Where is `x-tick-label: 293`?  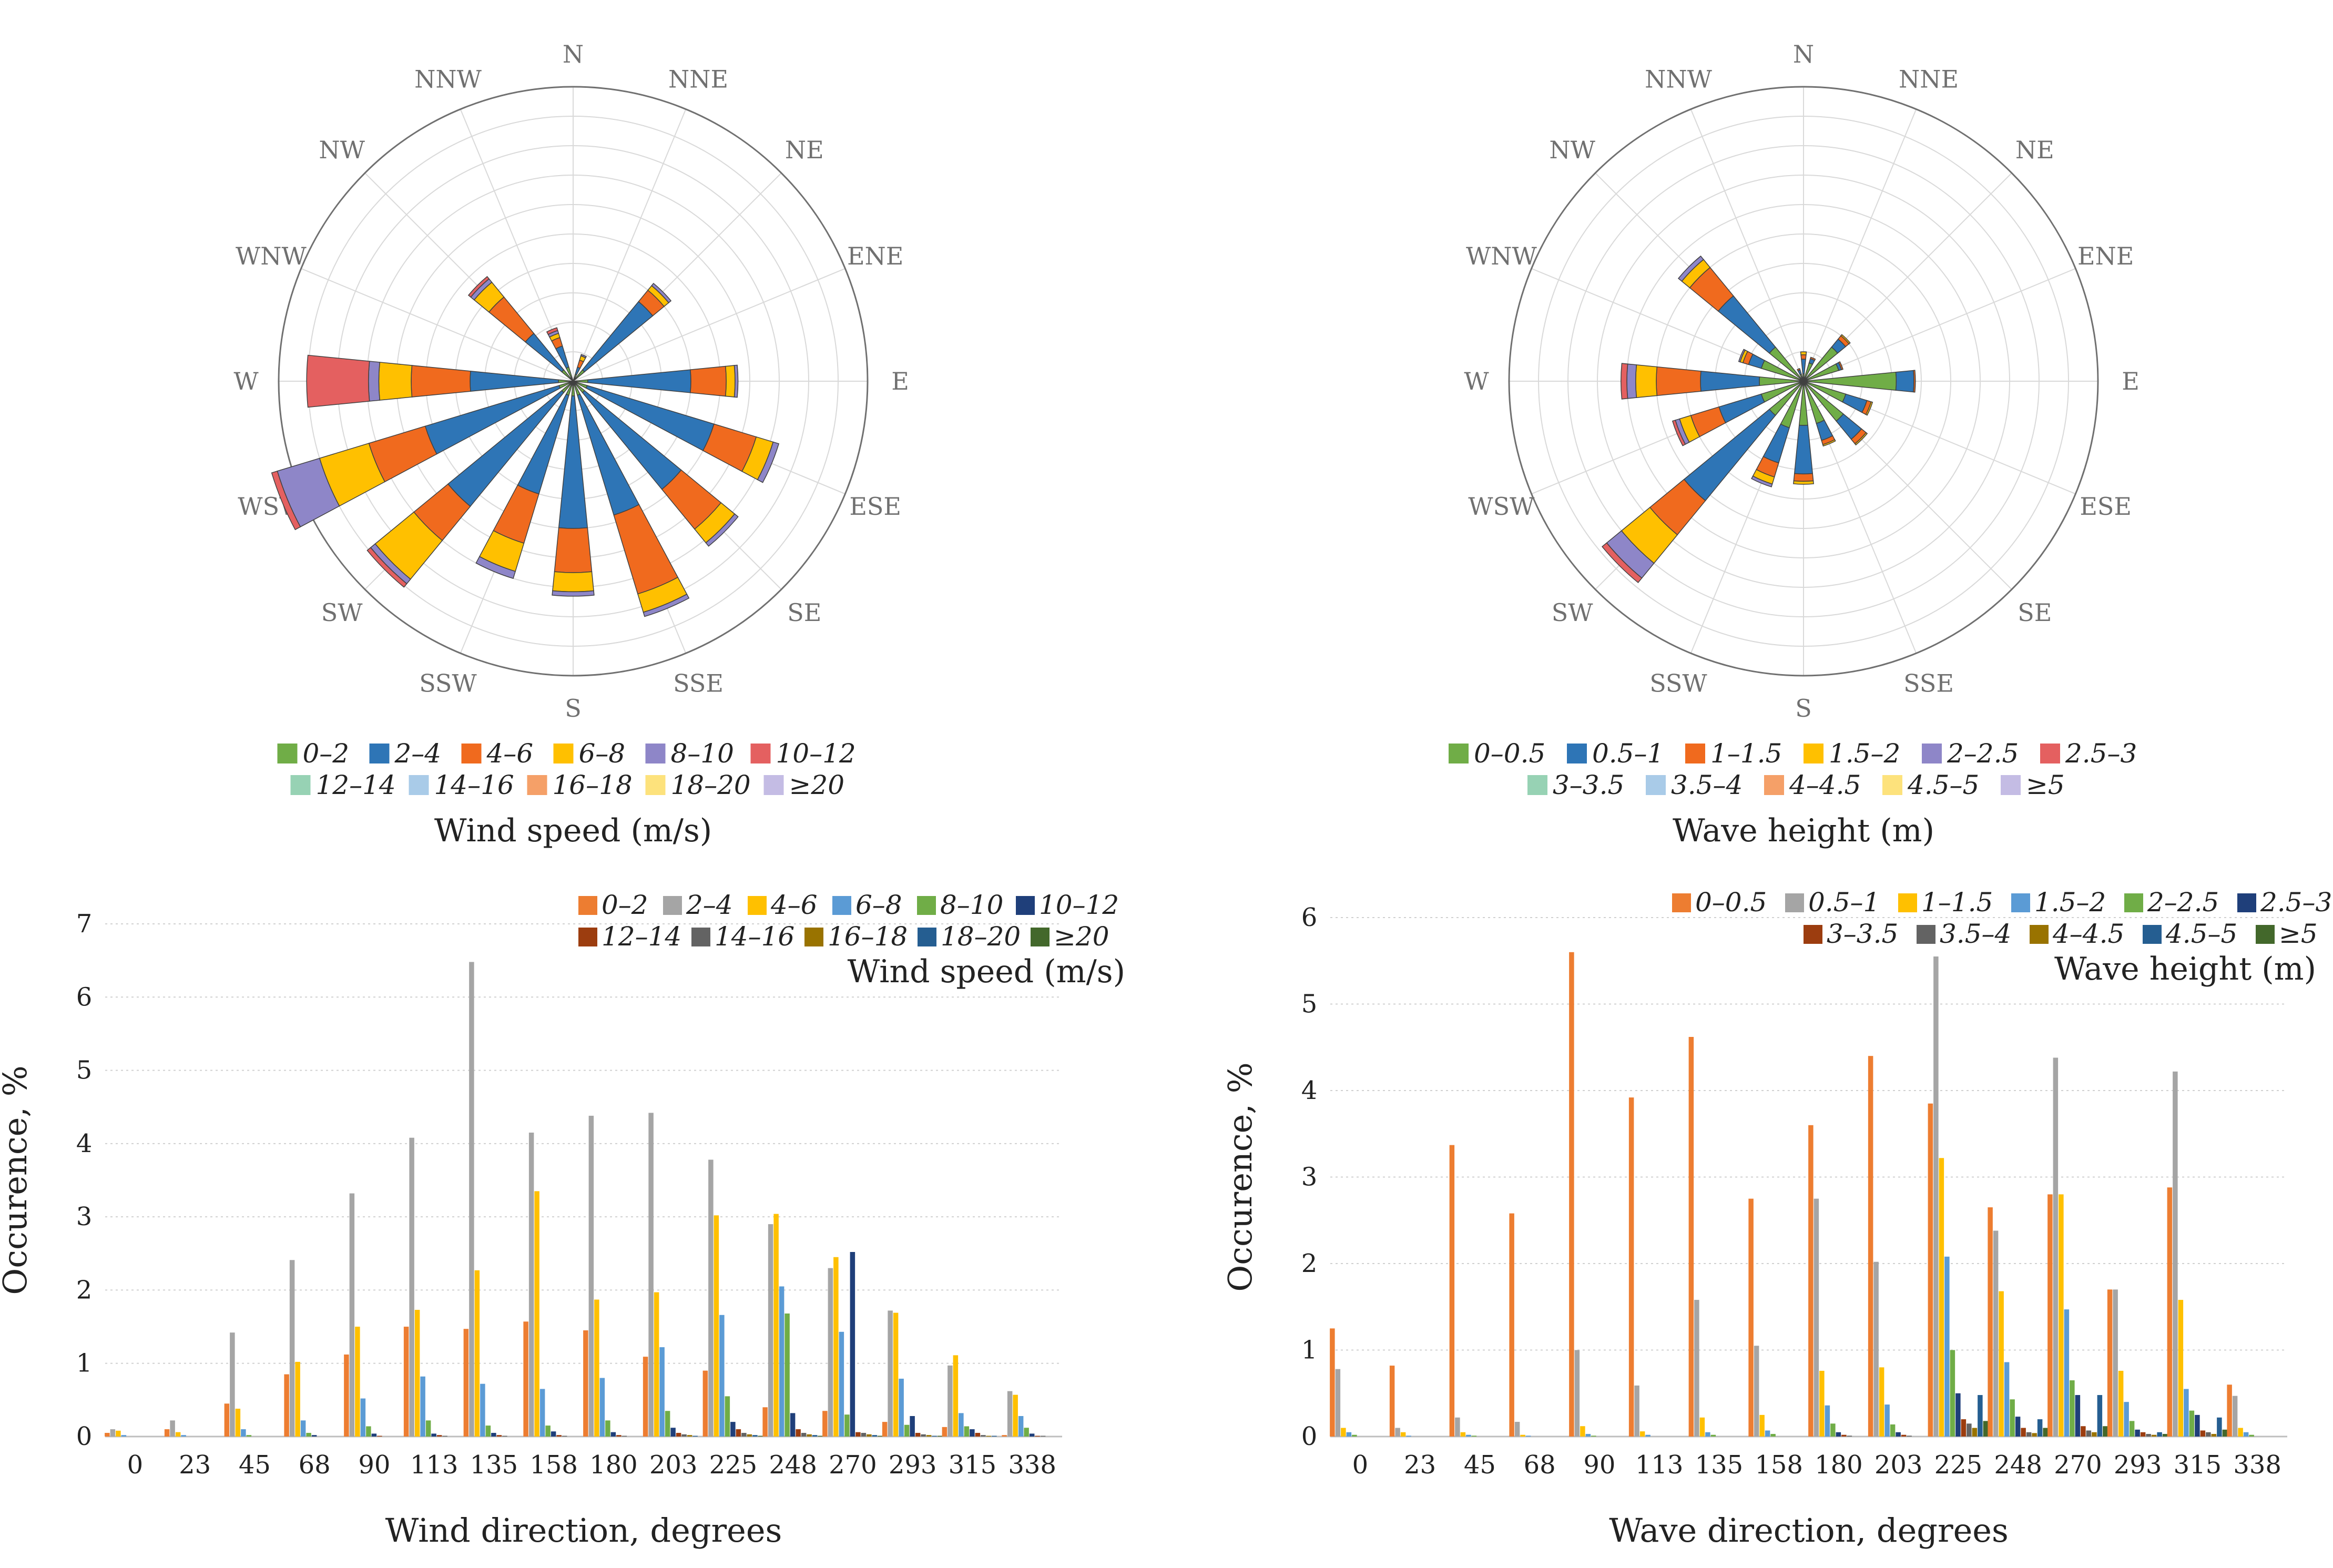 x-tick-label: 293 is located at coordinates (913, 1465).